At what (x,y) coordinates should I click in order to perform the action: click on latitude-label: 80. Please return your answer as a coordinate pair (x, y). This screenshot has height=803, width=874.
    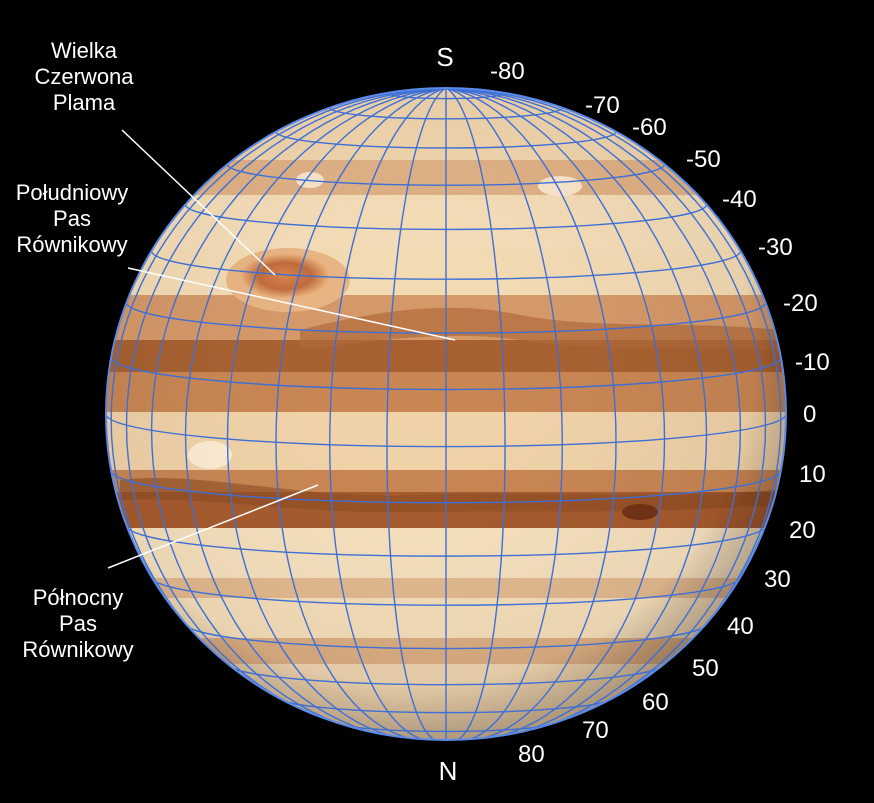
    Looking at the image, I should click on (531, 754).